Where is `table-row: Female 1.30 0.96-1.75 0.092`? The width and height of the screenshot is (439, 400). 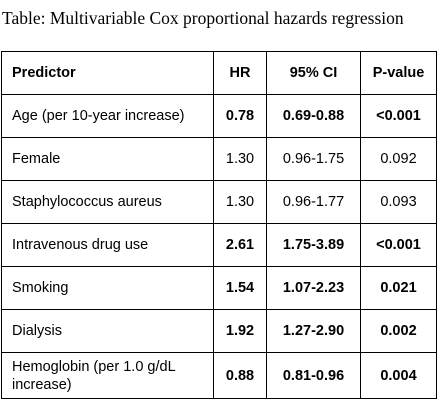 table-row: Female 1.30 0.96-1.75 0.092 is located at coordinates (219, 159).